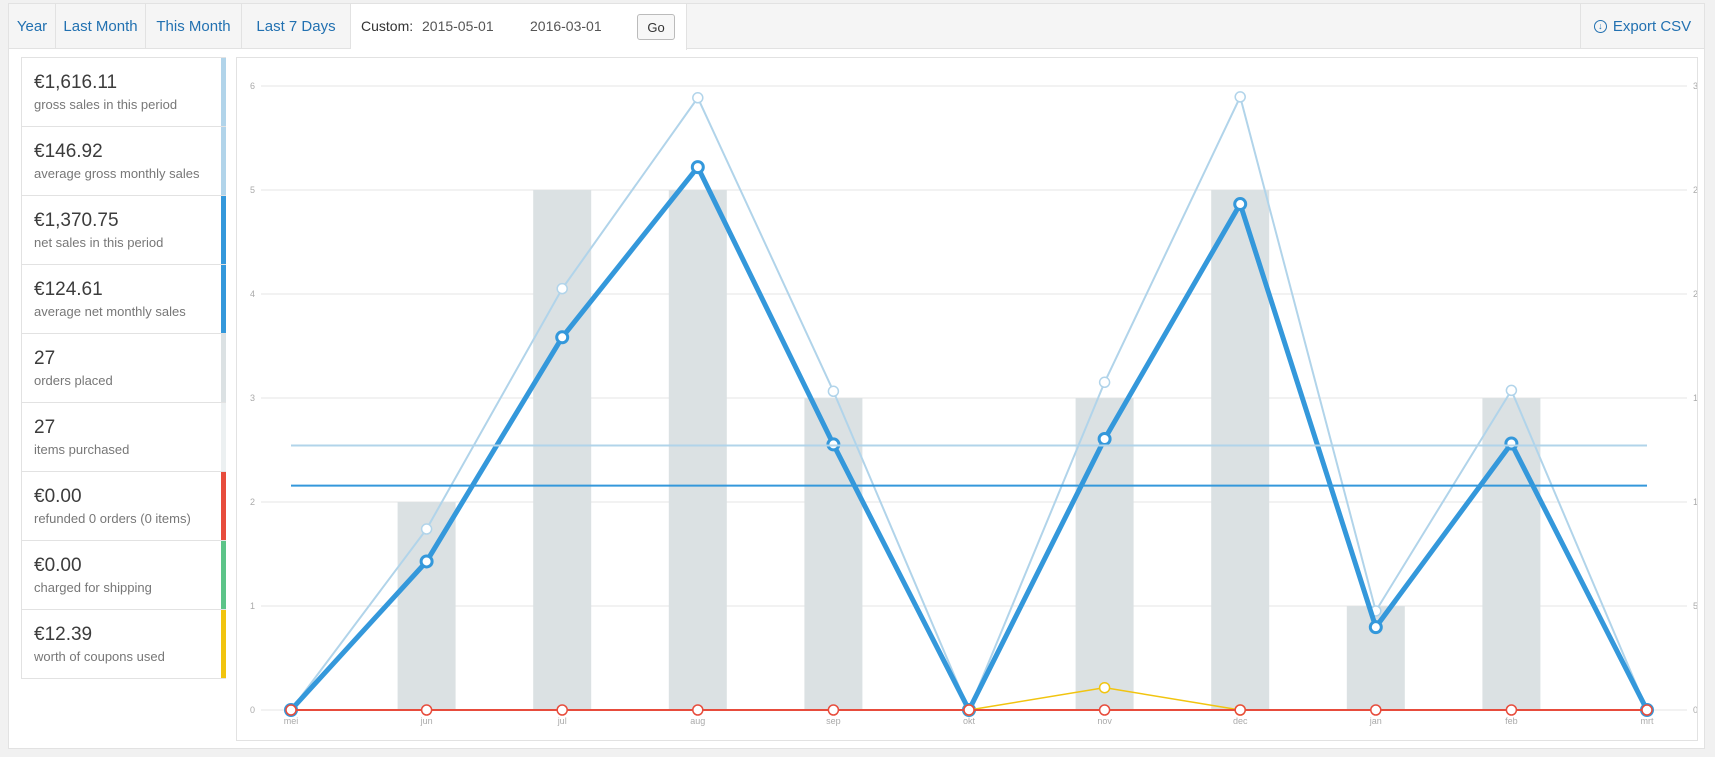 This screenshot has height=757, width=1715. I want to click on legend-value: €1,370.75, so click(76, 220).